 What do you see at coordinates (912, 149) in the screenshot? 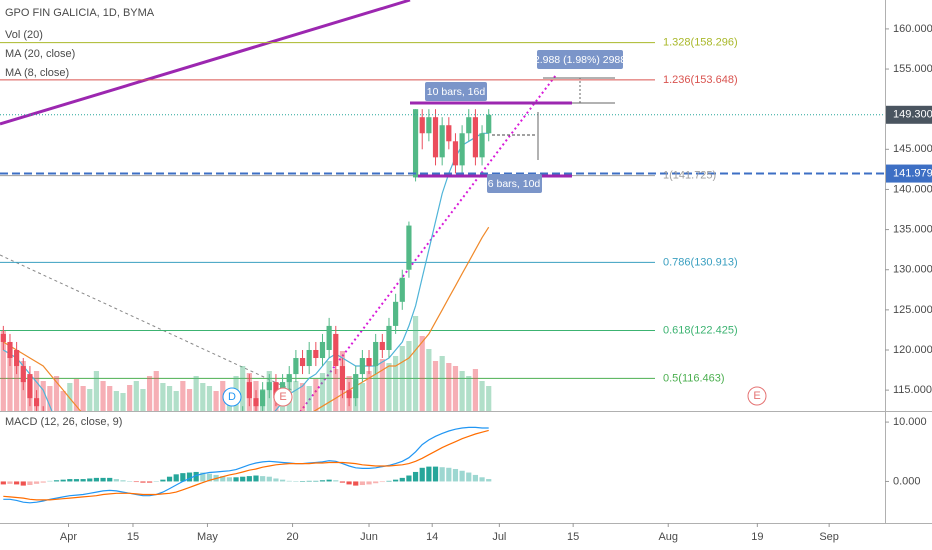
I see `y-tick-label: 145.000` at bounding box center [912, 149].